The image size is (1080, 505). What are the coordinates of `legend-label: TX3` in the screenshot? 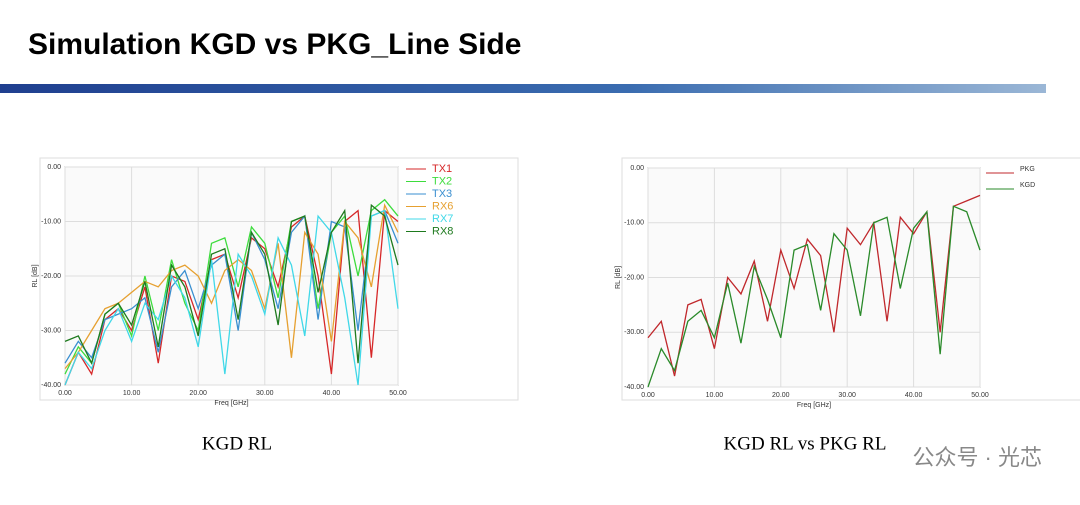 It's located at (442, 194).